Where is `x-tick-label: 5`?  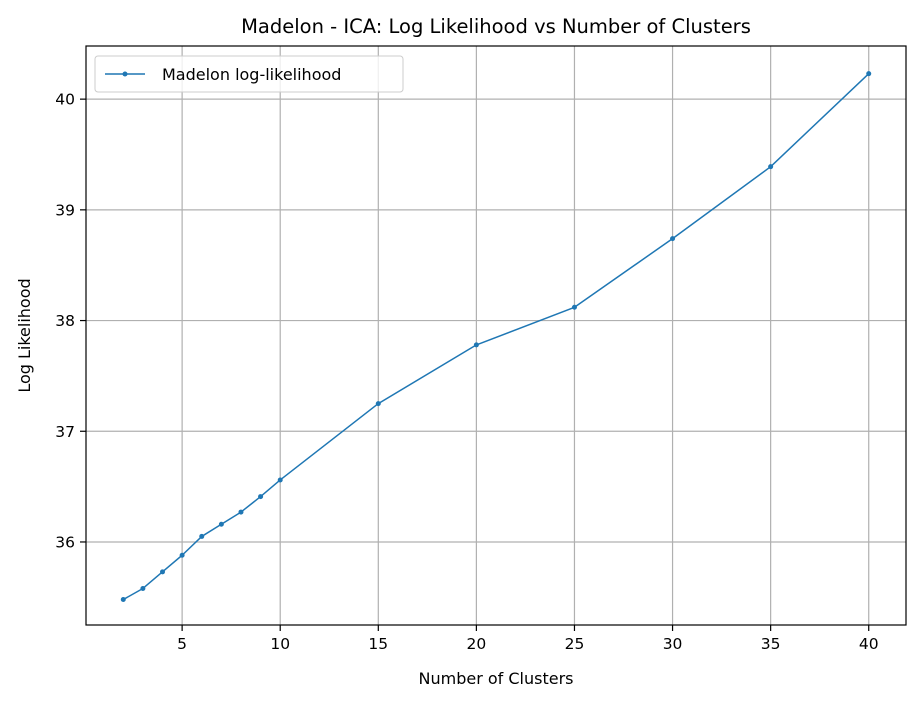 x-tick-label: 5 is located at coordinates (182, 644).